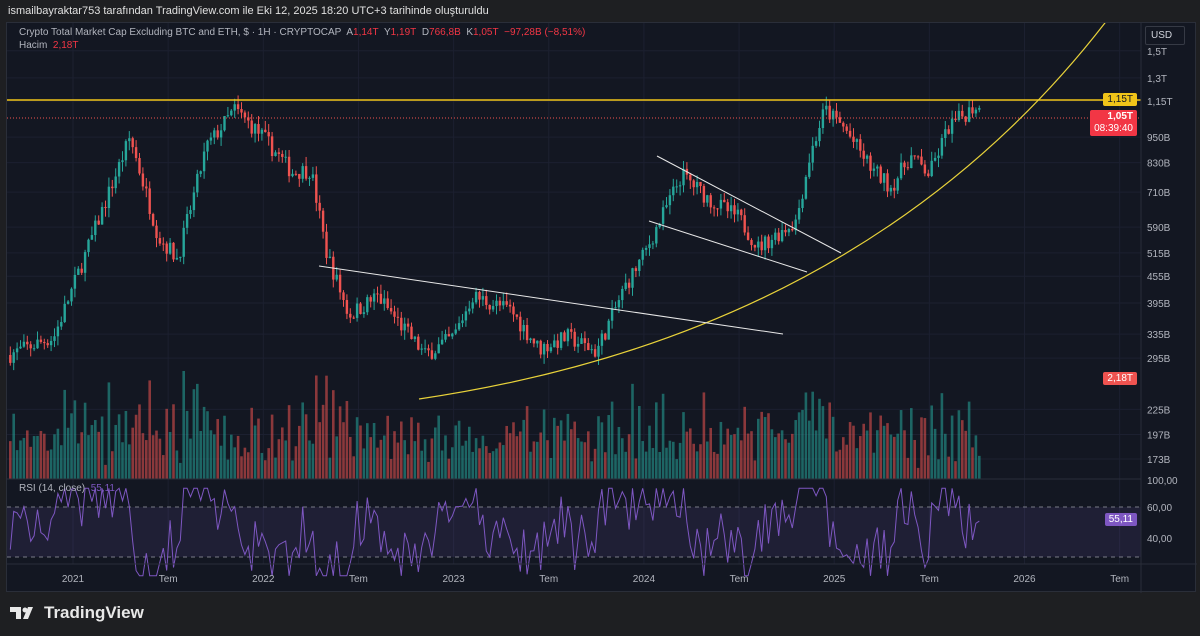 This screenshot has width=1200, height=636. What do you see at coordinates (728, 246) in the screenshot?
I see `channel-lower-line` at bounding box center [728, 246].